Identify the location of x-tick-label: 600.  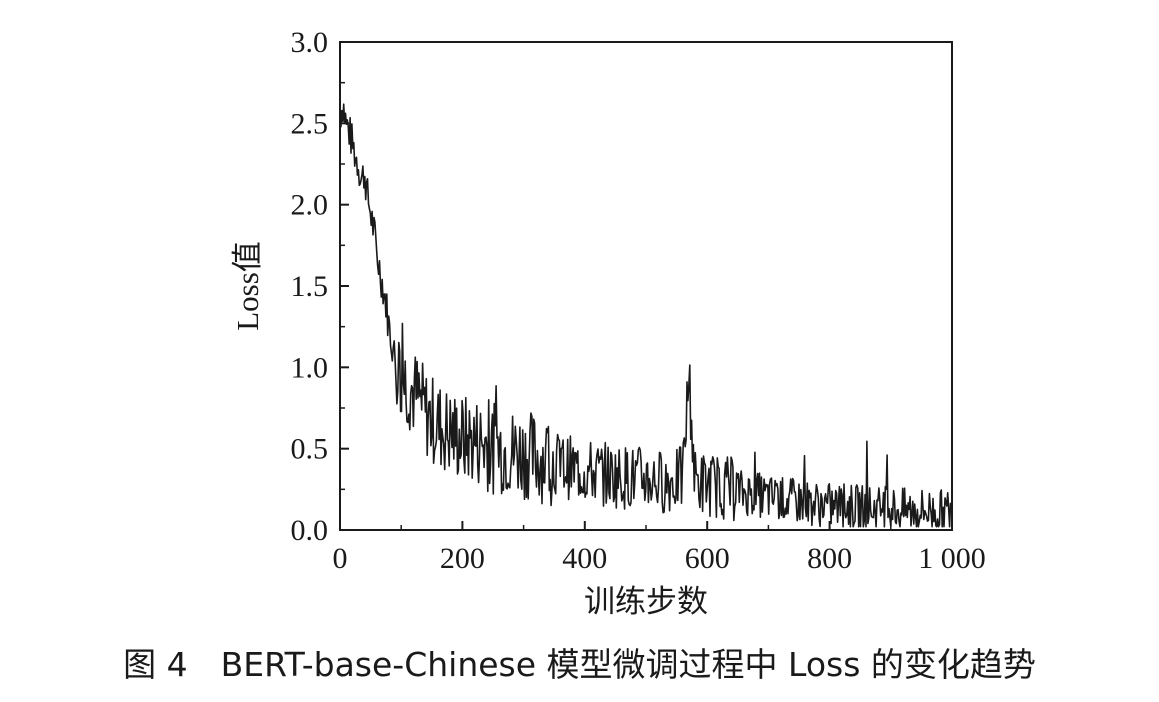
(707, 558).